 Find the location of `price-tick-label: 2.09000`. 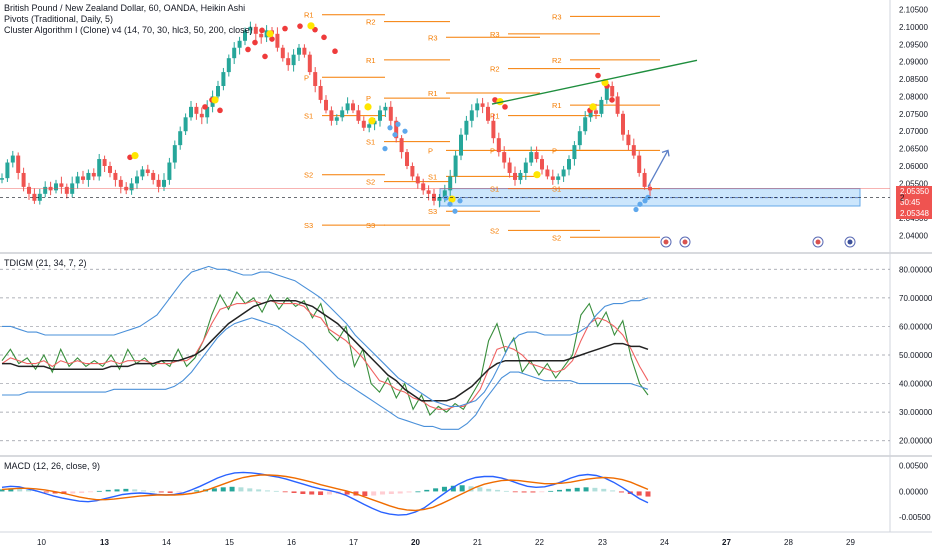

price-tick-label: 2.09000 is located at coordinates (913, 62).